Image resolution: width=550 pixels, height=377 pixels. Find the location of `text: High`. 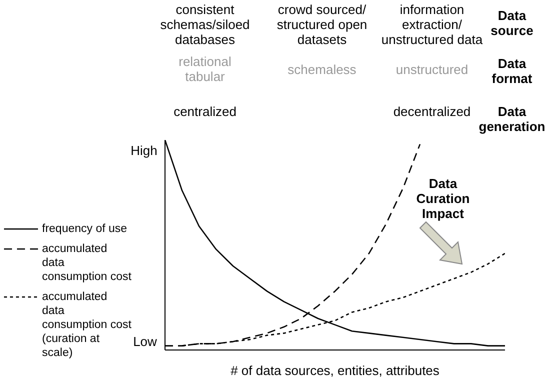

text: High is located at coordinates (144, 150).